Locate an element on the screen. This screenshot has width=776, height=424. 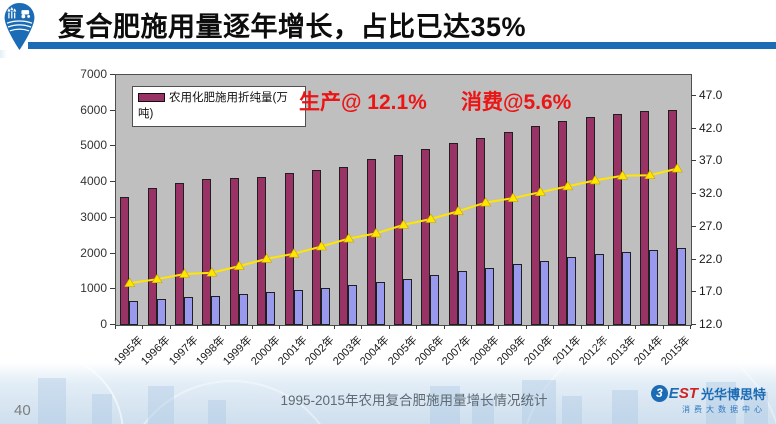
left-axis-tick-label: 4000 is located at coordinates (93, 181).